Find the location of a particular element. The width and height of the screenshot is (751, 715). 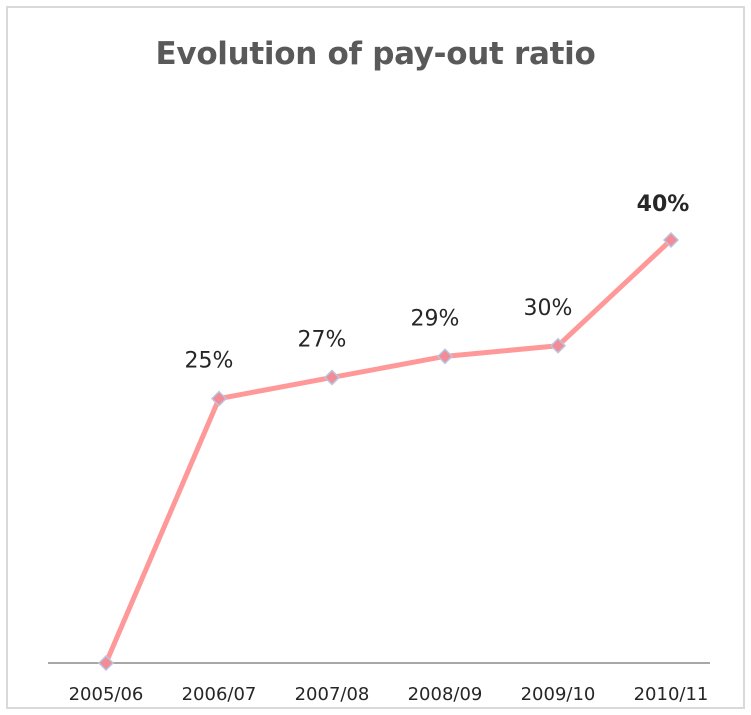

x-tick-label: 2009/10 is located at coordinates (558, 694).